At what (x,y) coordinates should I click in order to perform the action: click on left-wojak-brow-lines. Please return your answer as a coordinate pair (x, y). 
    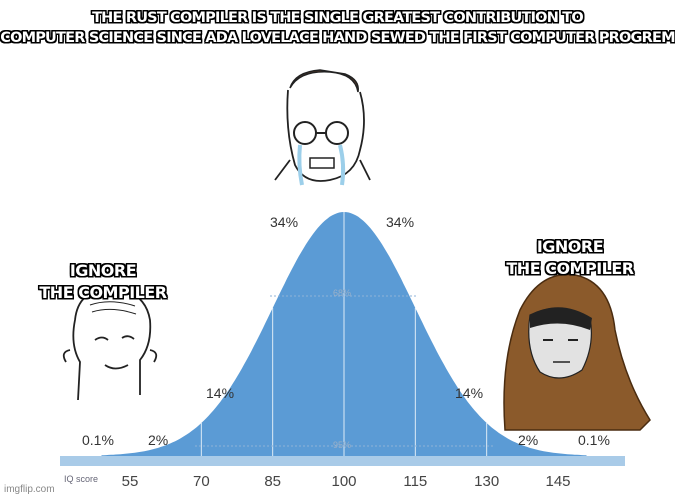
    Looking at the image, I should click on (113, 308).